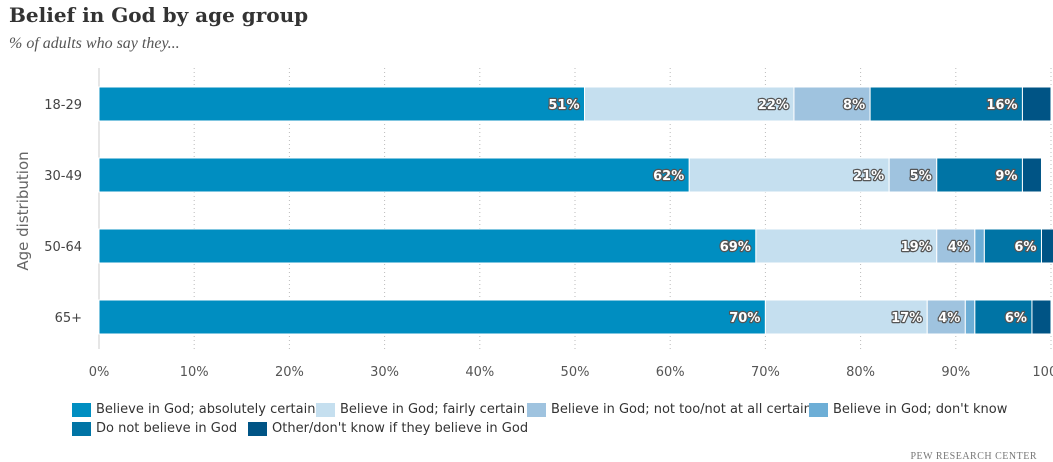 The height and width of the screenshot is (462, 1053). Describe the element at coordinates (63, 212) in the screenshot. I see `category-labels: 18-29 30-49 50-64 65+` at that location.